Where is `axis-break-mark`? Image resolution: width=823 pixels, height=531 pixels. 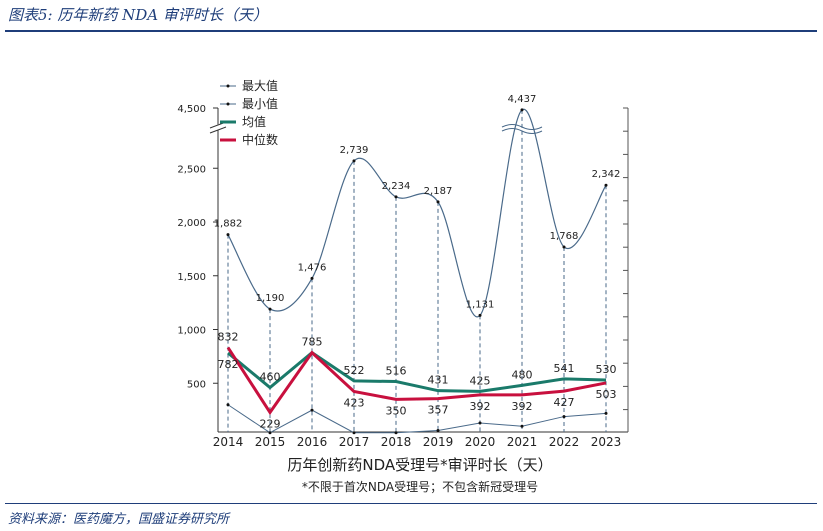
axis-break-mark is located at coordinates (218, 130).